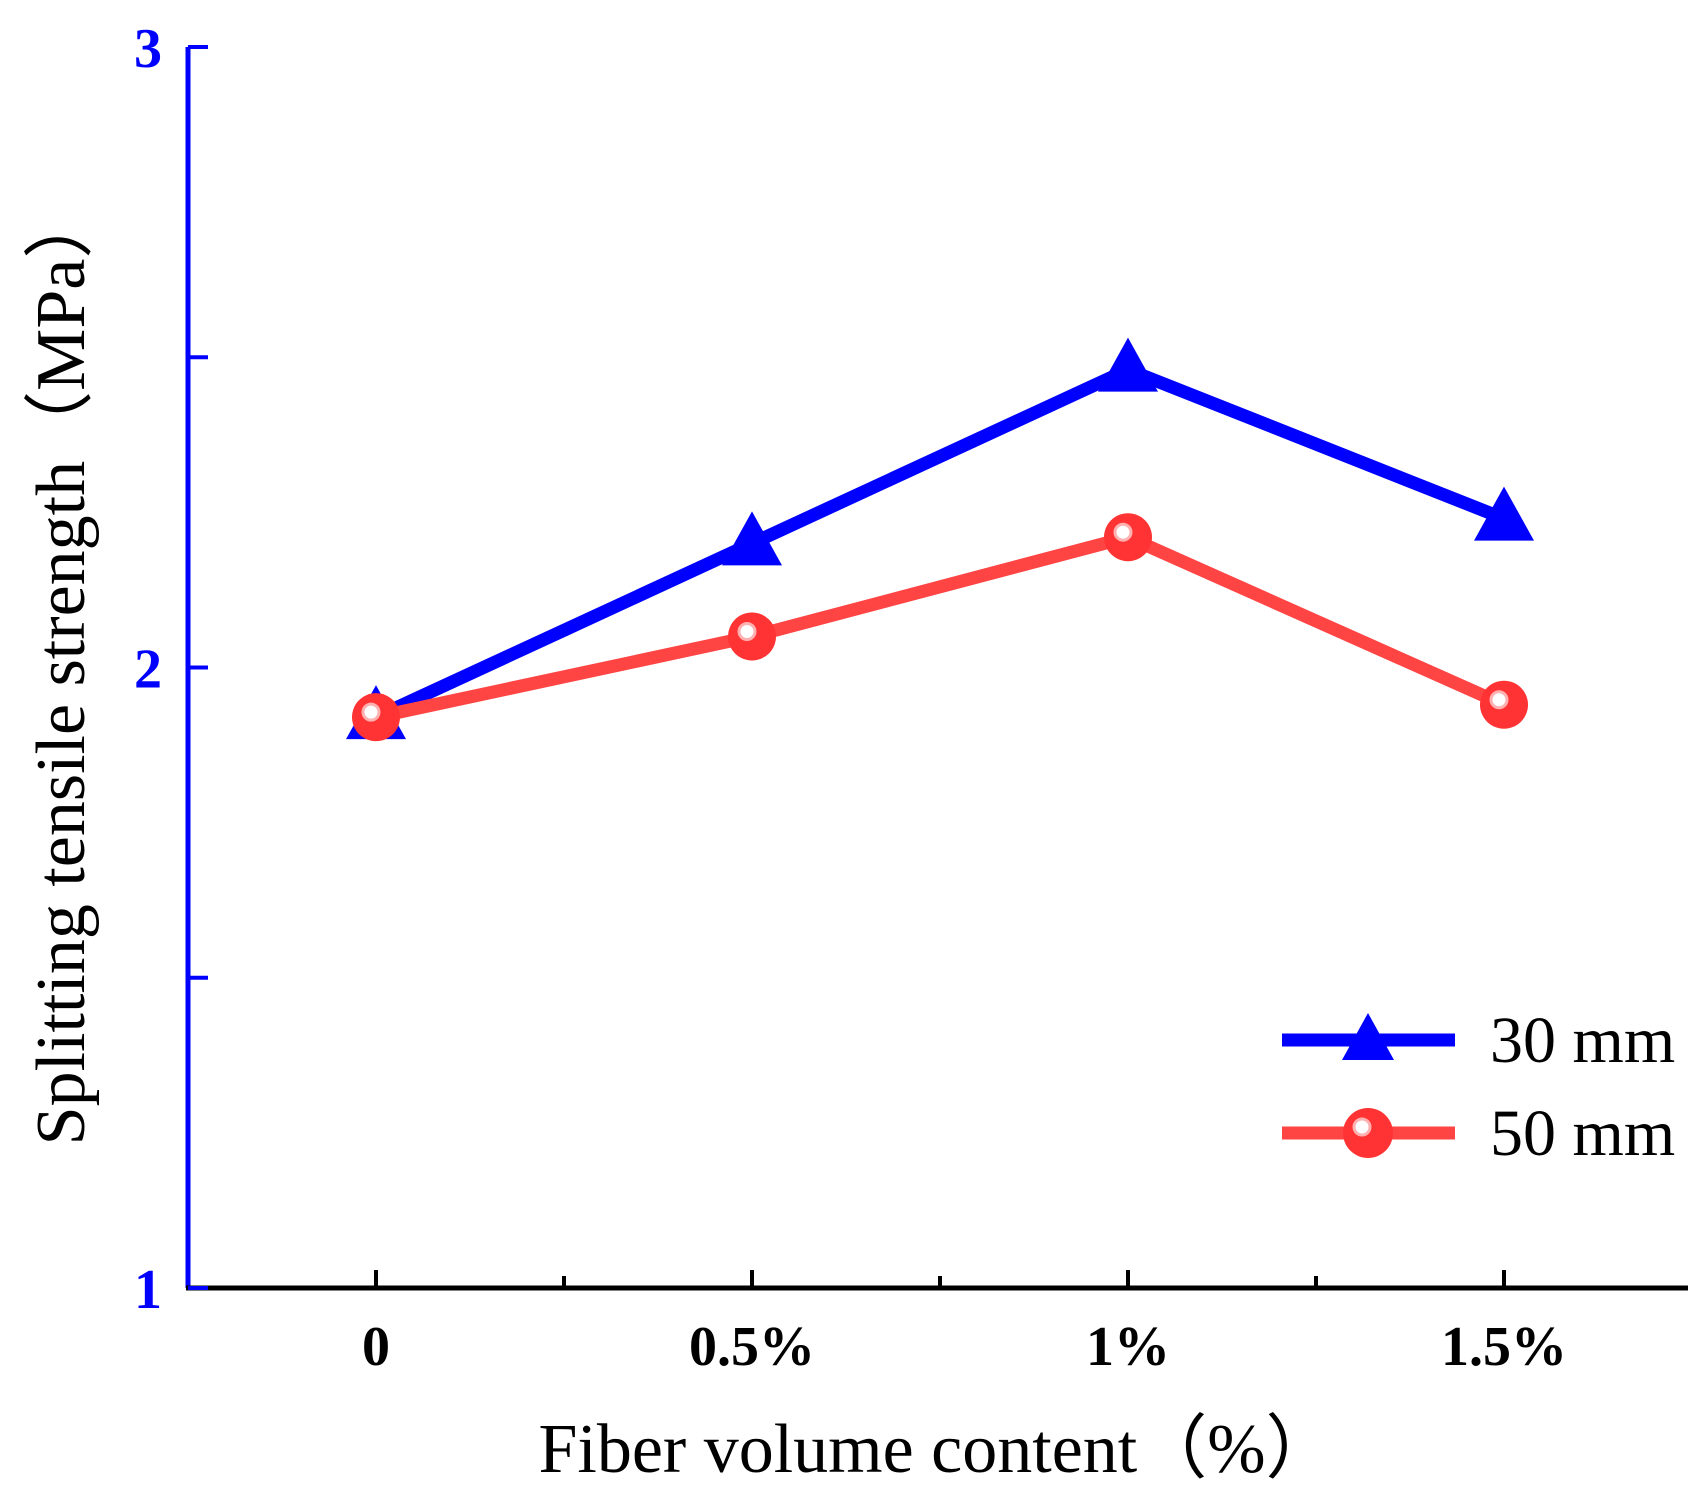  Describe the element at coordinates (1128, 1347) in the screenshot. I see `x-tick-label: 1%` at that location.